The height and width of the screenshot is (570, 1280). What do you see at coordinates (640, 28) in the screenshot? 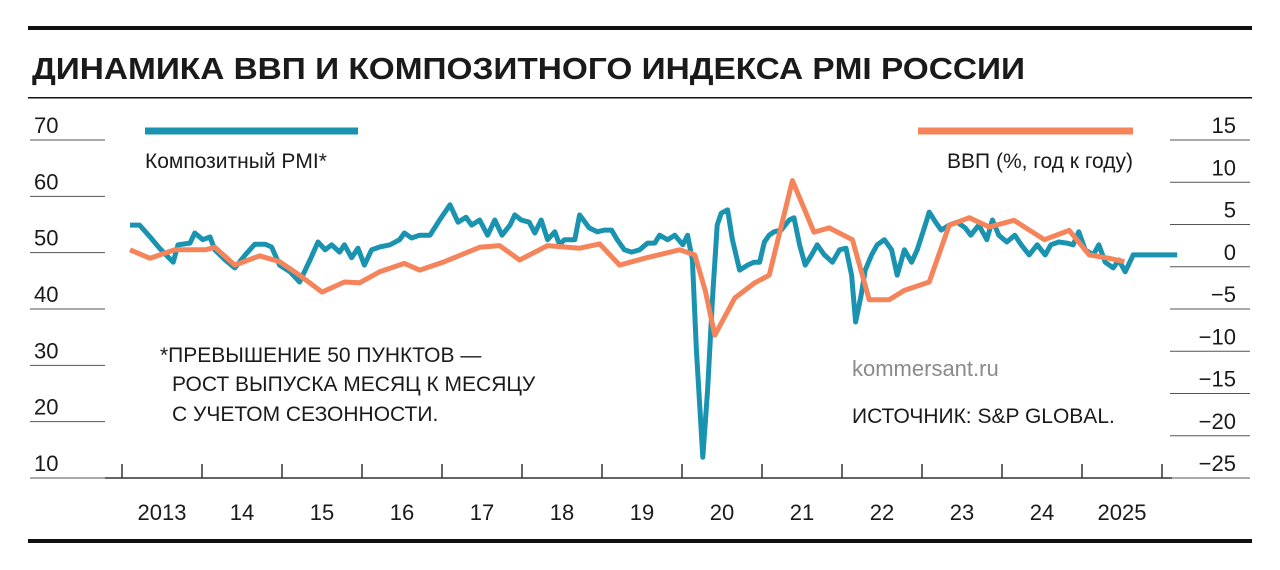
I see `top-rule` at bounding box center [640, 28].